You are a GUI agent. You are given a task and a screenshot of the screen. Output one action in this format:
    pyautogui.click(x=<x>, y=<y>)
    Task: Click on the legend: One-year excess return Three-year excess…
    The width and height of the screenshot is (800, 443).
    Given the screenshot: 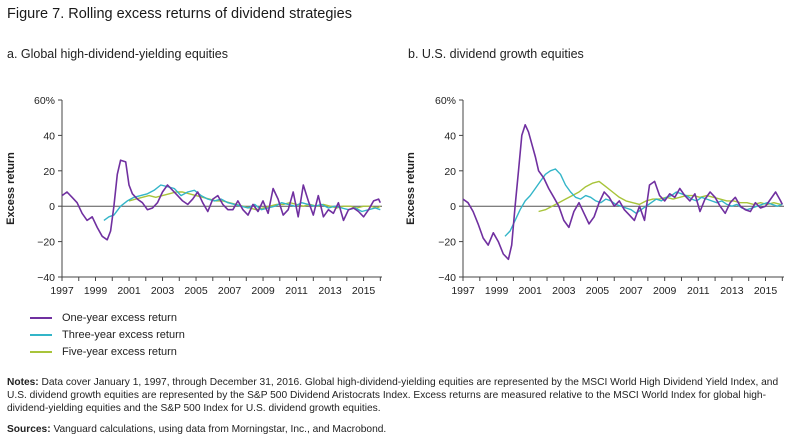 What is the action you would take?
    pyautogui.click(x=107, y=334)
    